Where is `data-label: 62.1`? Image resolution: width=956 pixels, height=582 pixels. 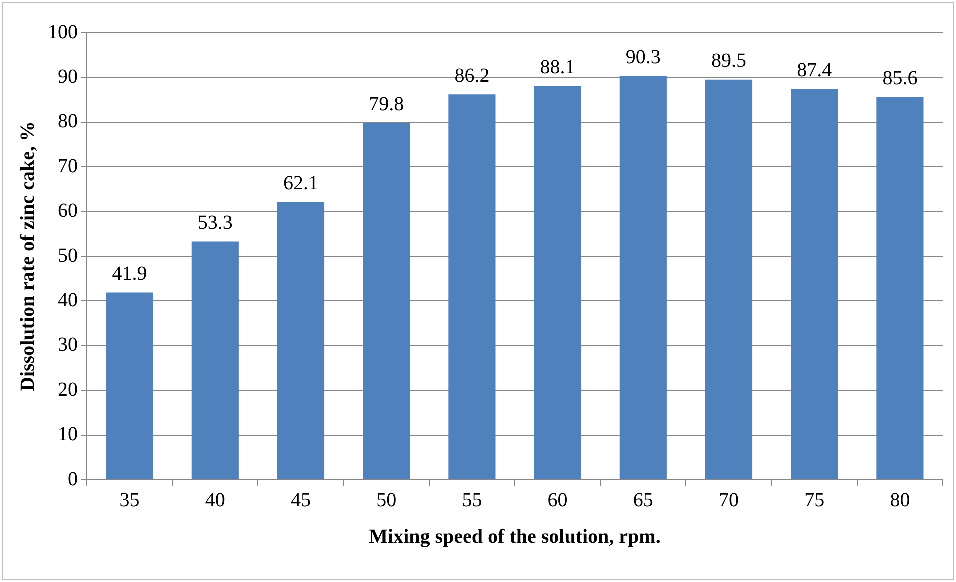
data-label: 62.1 is located at coordinates (301, 183).